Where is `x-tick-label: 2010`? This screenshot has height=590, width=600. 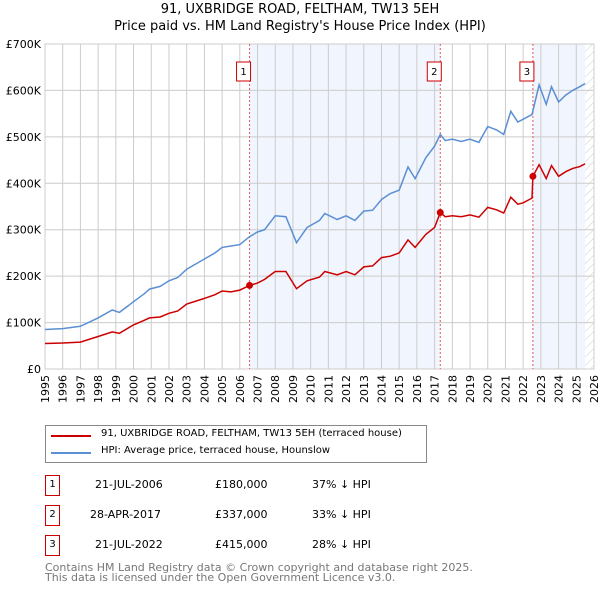
x-tick-label: 2010 is located at coordinates (311, 389).